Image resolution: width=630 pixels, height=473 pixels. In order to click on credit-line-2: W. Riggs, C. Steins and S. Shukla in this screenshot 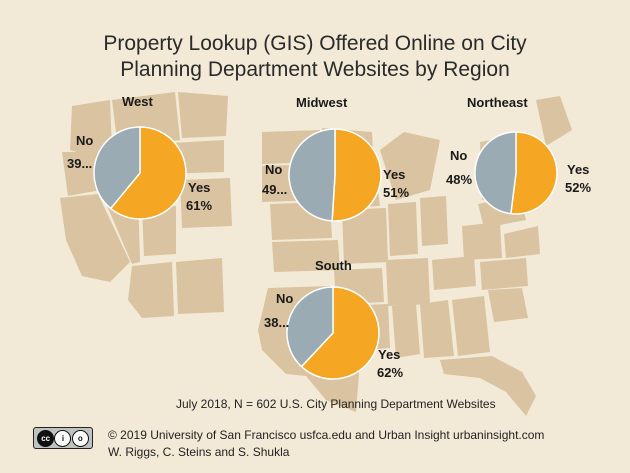, I will do `click(199, 452)`.